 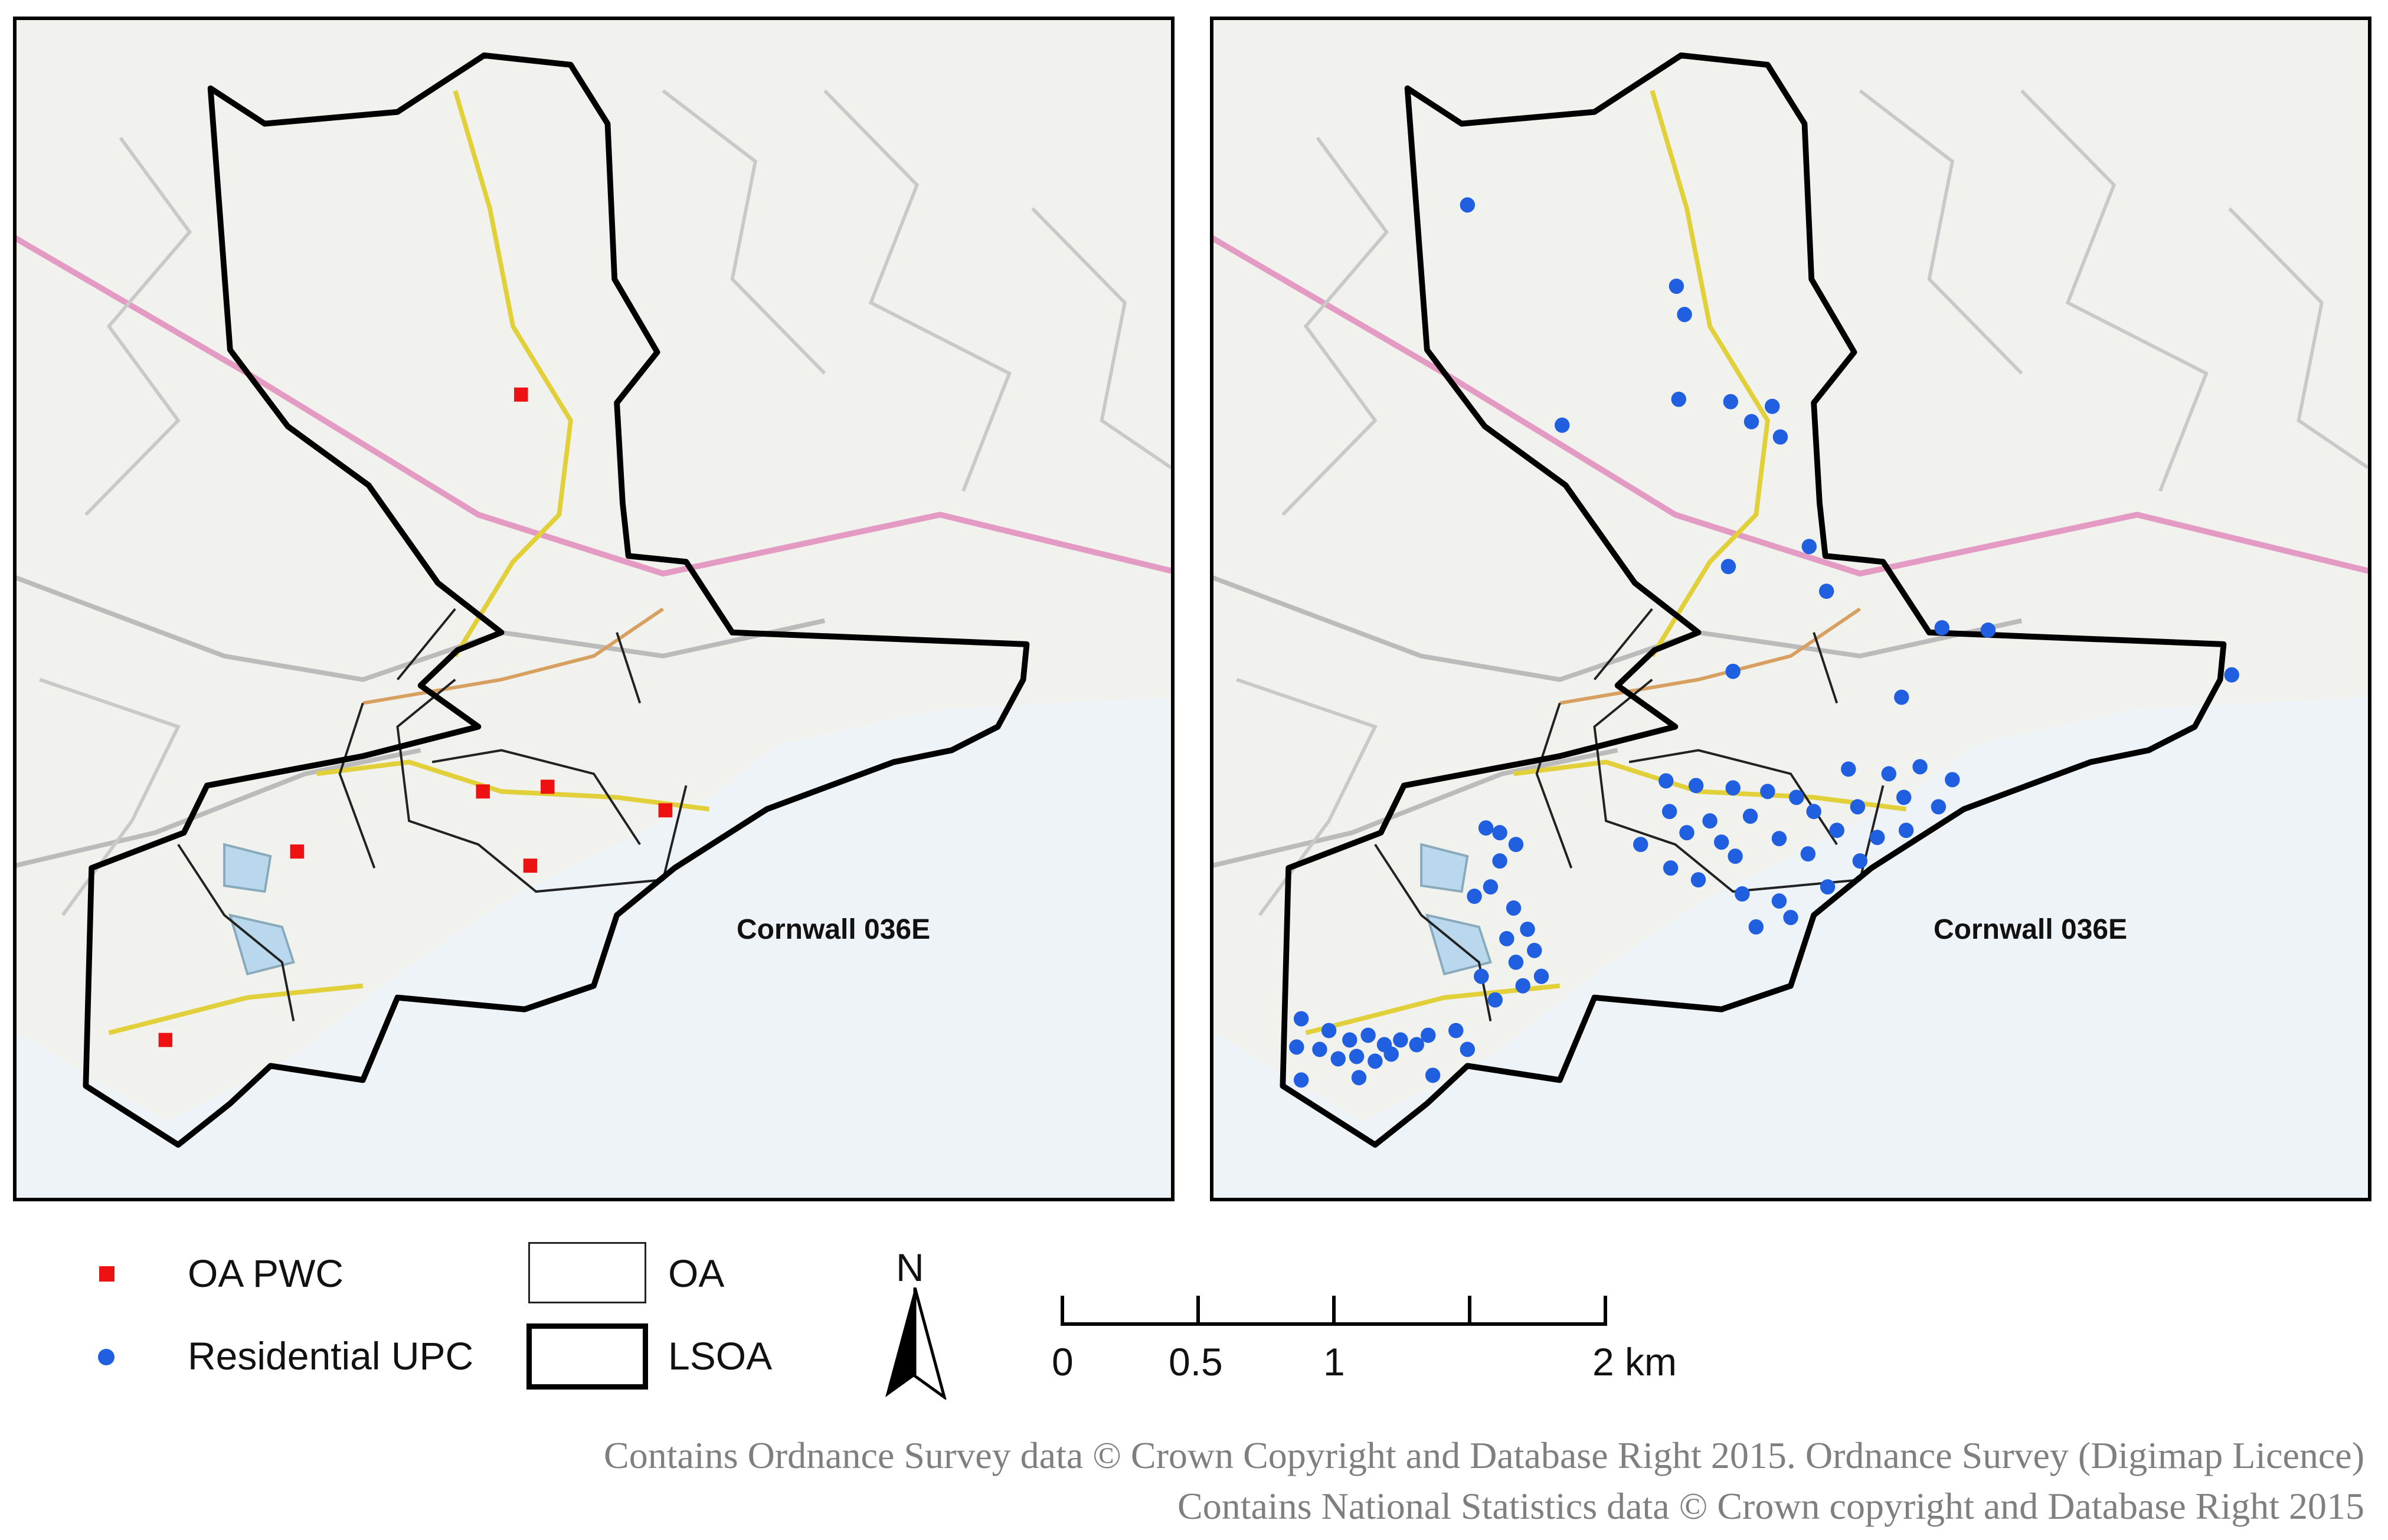 What do you see at coordinates (834, 929) in the screenshot?
I see `lsoa-label: Cornwall 036E` at bounding box center [834, 929].